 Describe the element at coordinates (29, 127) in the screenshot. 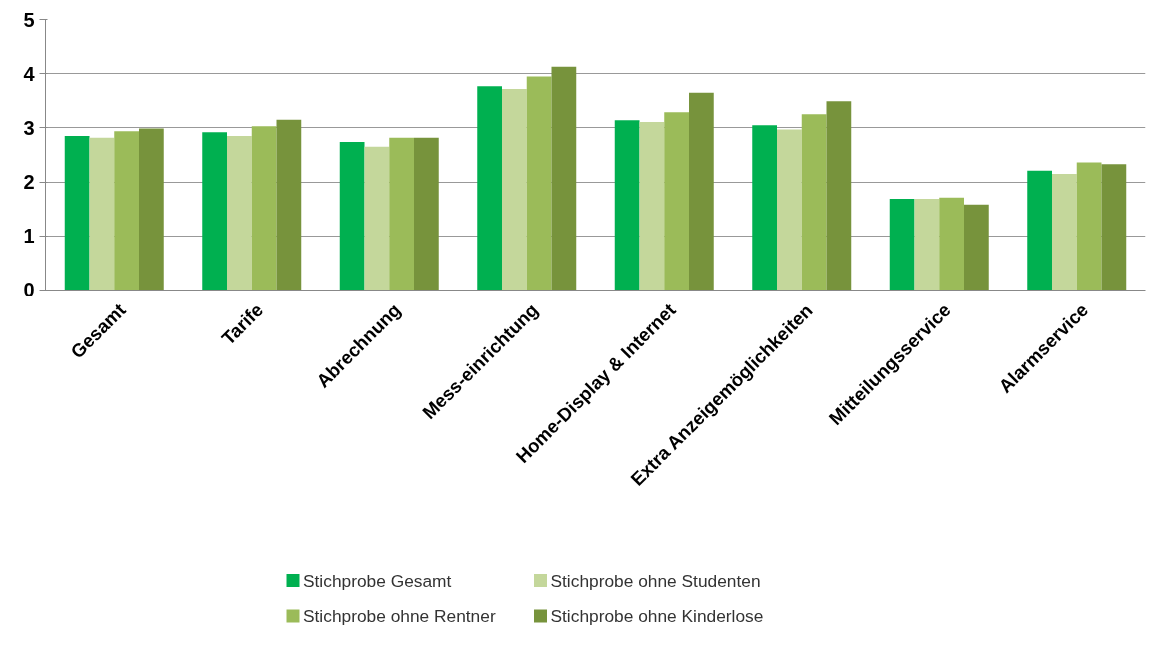

I see `y-tick-label: 3` at that location.